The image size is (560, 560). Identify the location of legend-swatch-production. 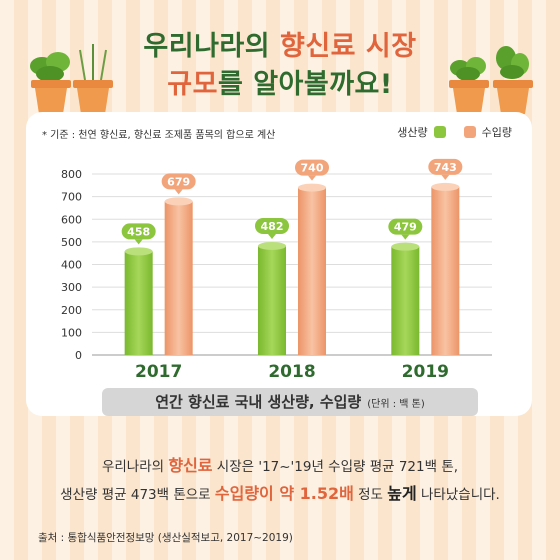
(439, 132).